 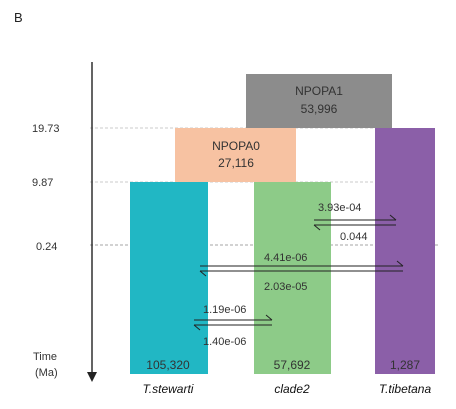 I want to click on migration-rate-stewarti-to-tibetana: 4.41e-06, so click(x=285, y=258).